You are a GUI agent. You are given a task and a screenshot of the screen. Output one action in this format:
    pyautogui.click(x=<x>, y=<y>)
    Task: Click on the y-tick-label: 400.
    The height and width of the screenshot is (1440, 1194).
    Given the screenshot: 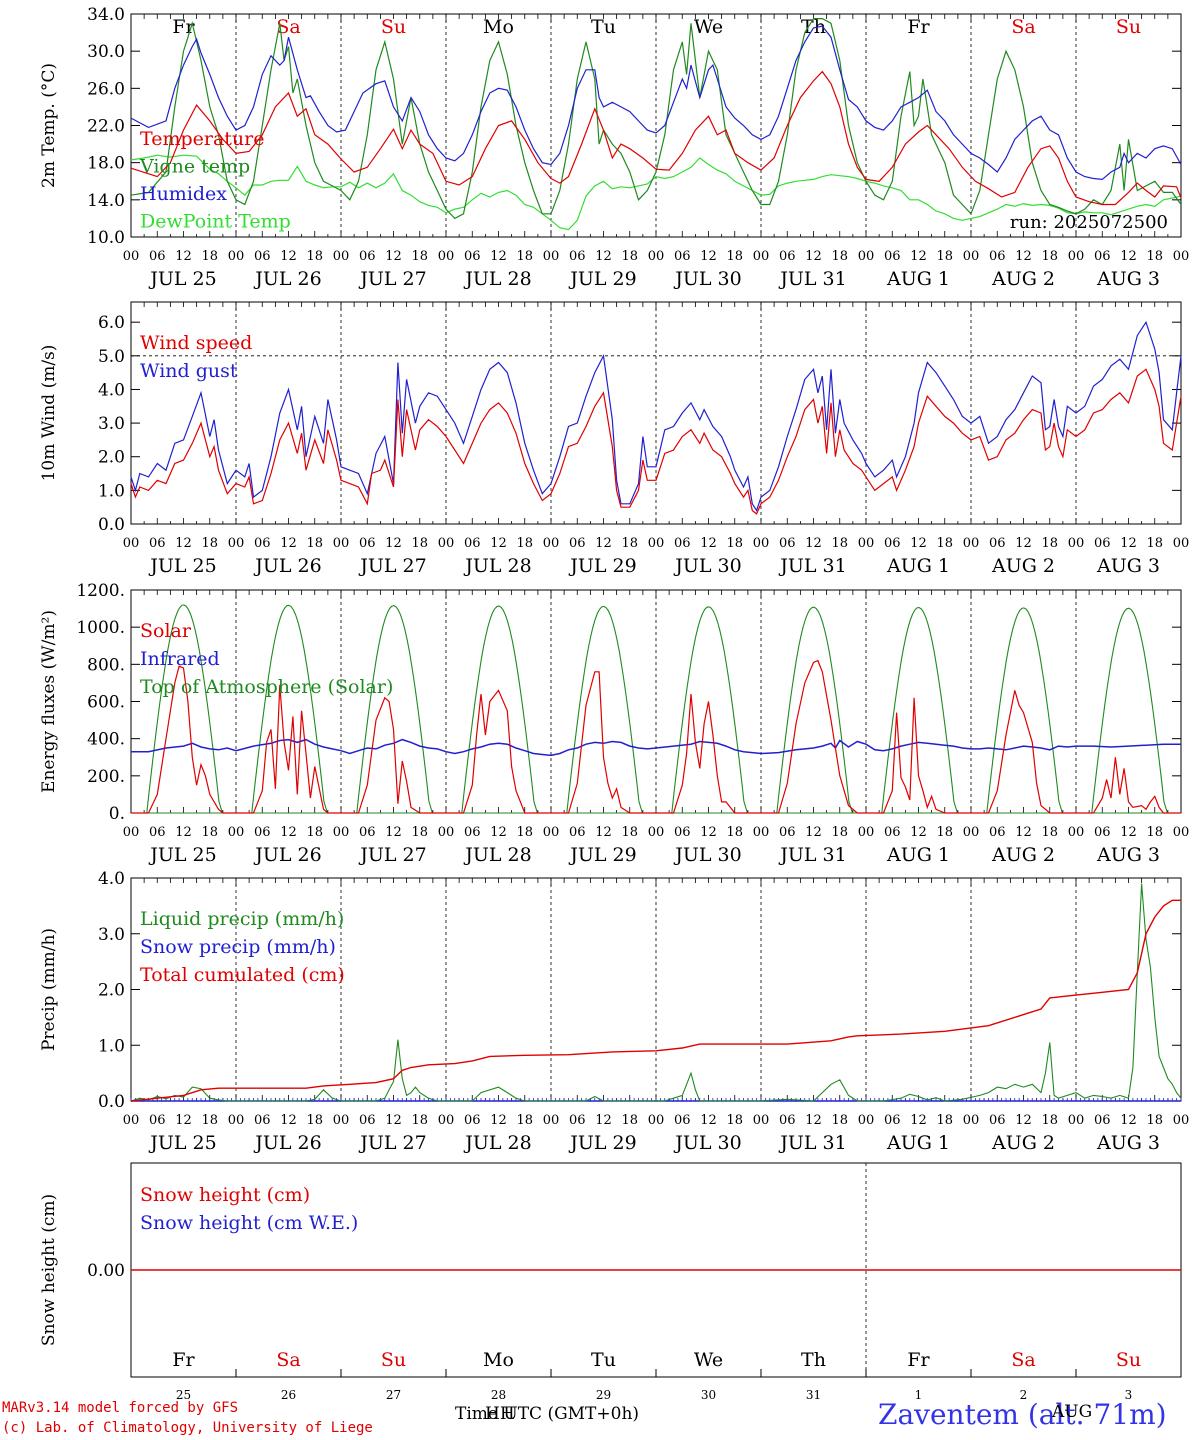 What is the action you would take?
    pyautogui.click(x=106, y=740)
    